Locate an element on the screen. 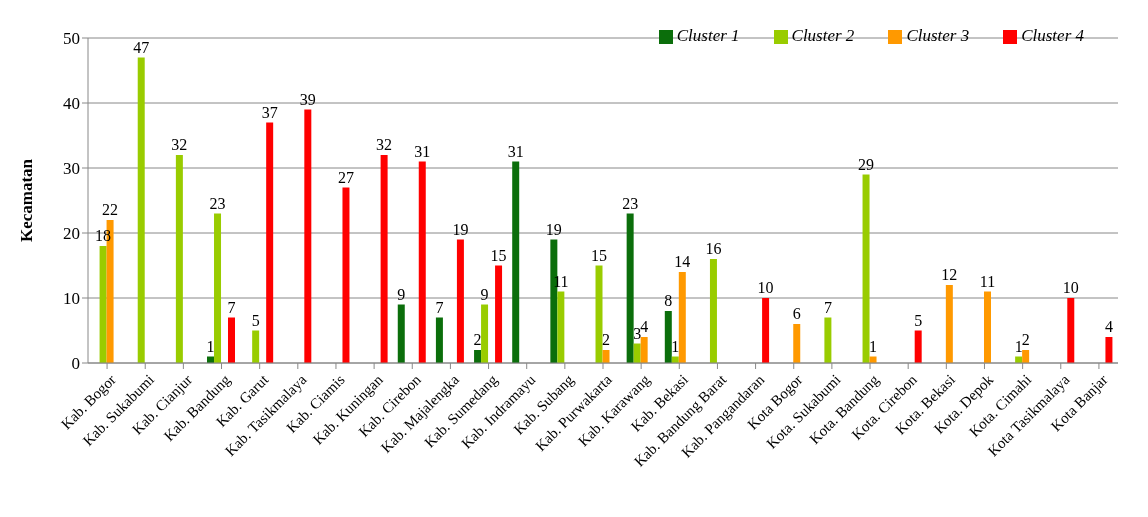 The width and height of the screenshot is (1148, 517). data-label: 6 is located at coordinates (796, 313).